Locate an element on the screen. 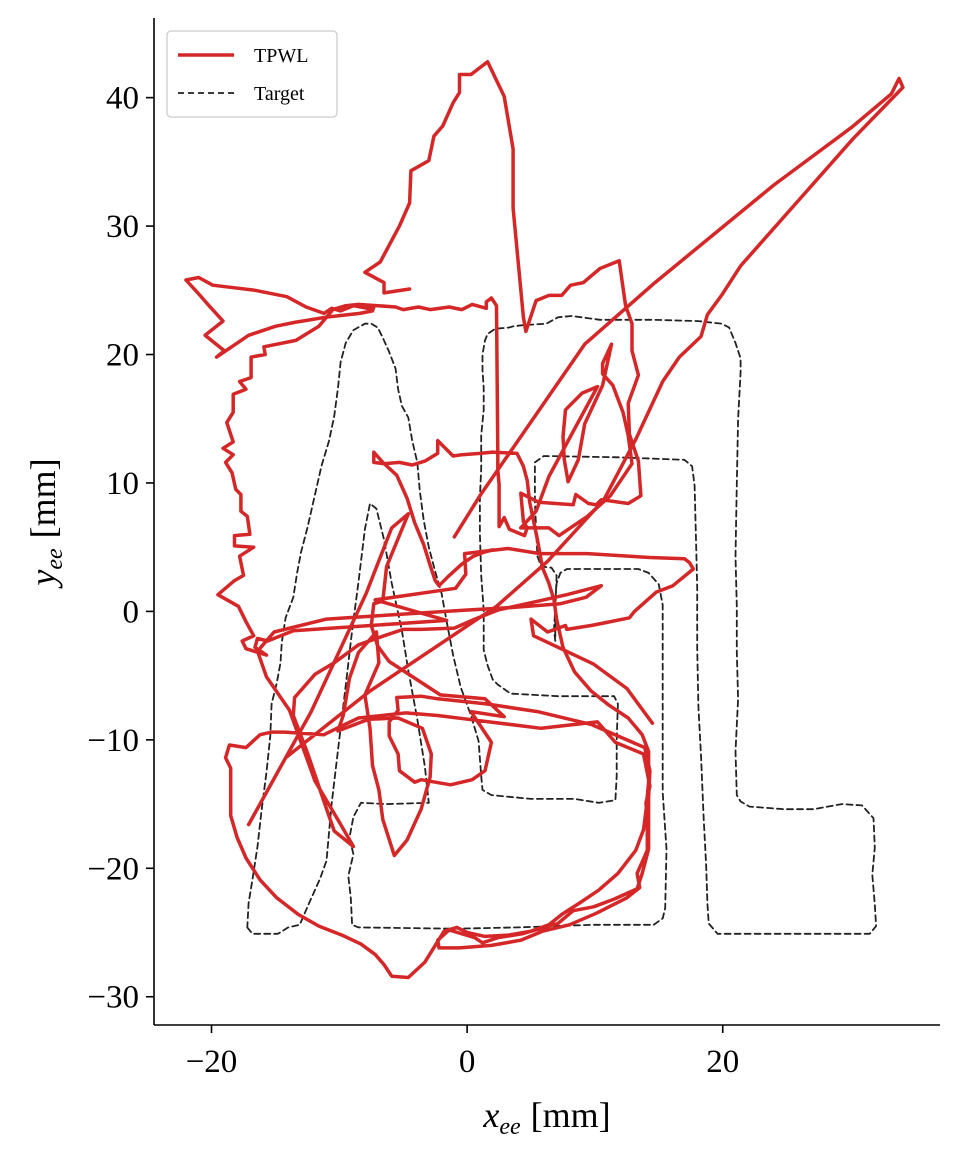 The width and height of the screenshot is (959, 1153). y-tick-label: −30 is located at coordinates (113, 998).